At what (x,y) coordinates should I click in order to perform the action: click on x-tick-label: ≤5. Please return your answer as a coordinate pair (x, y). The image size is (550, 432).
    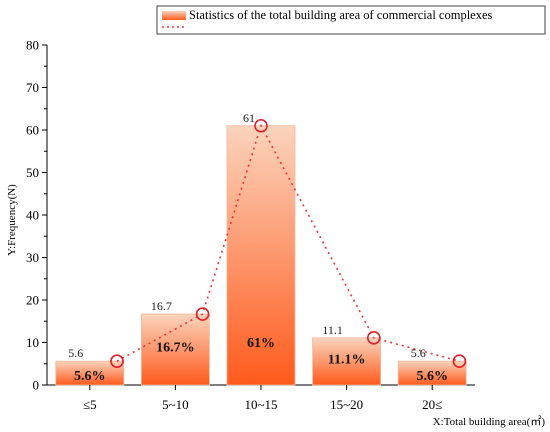
    Looking at the image, I should click on (90, 404).